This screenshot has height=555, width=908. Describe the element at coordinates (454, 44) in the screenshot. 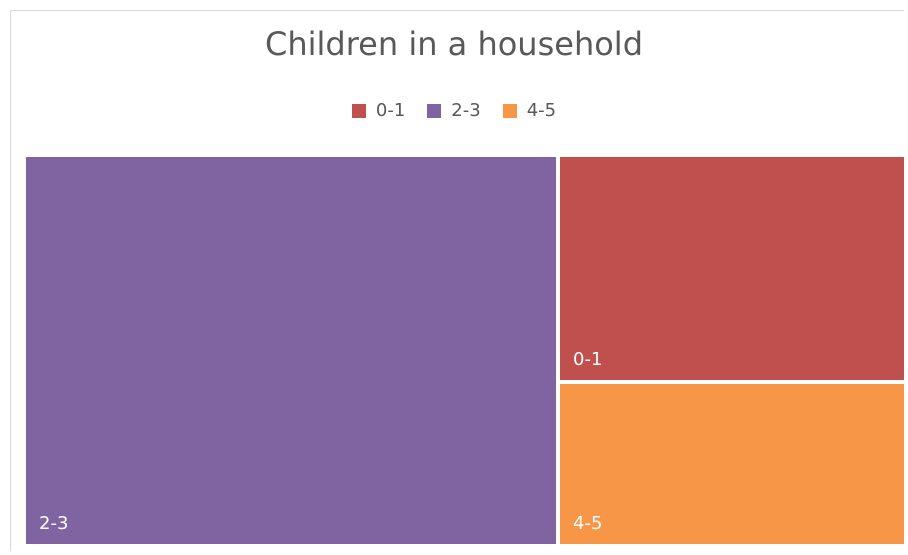

I see `chart-title: Children in a household` at that location.